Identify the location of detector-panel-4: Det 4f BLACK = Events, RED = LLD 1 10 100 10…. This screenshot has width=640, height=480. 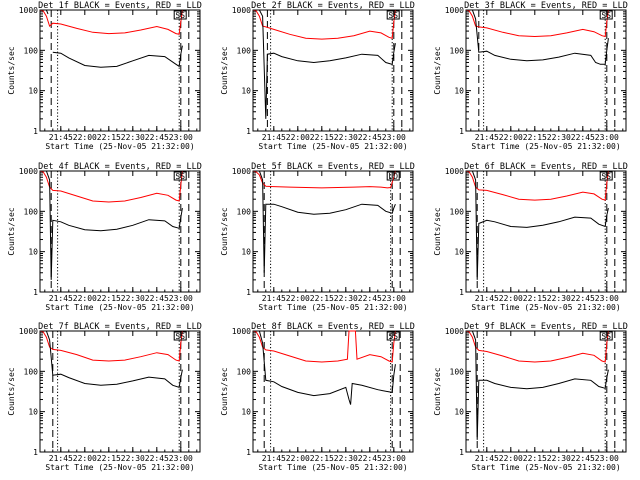
(104, 237).